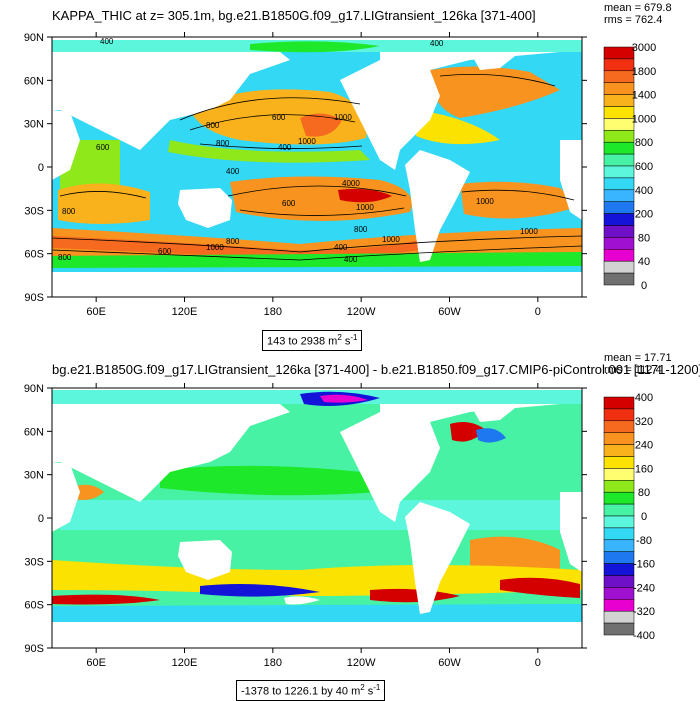 The image size is (700, 701). I want to click on panel1-africa-east, so click(66, 145).